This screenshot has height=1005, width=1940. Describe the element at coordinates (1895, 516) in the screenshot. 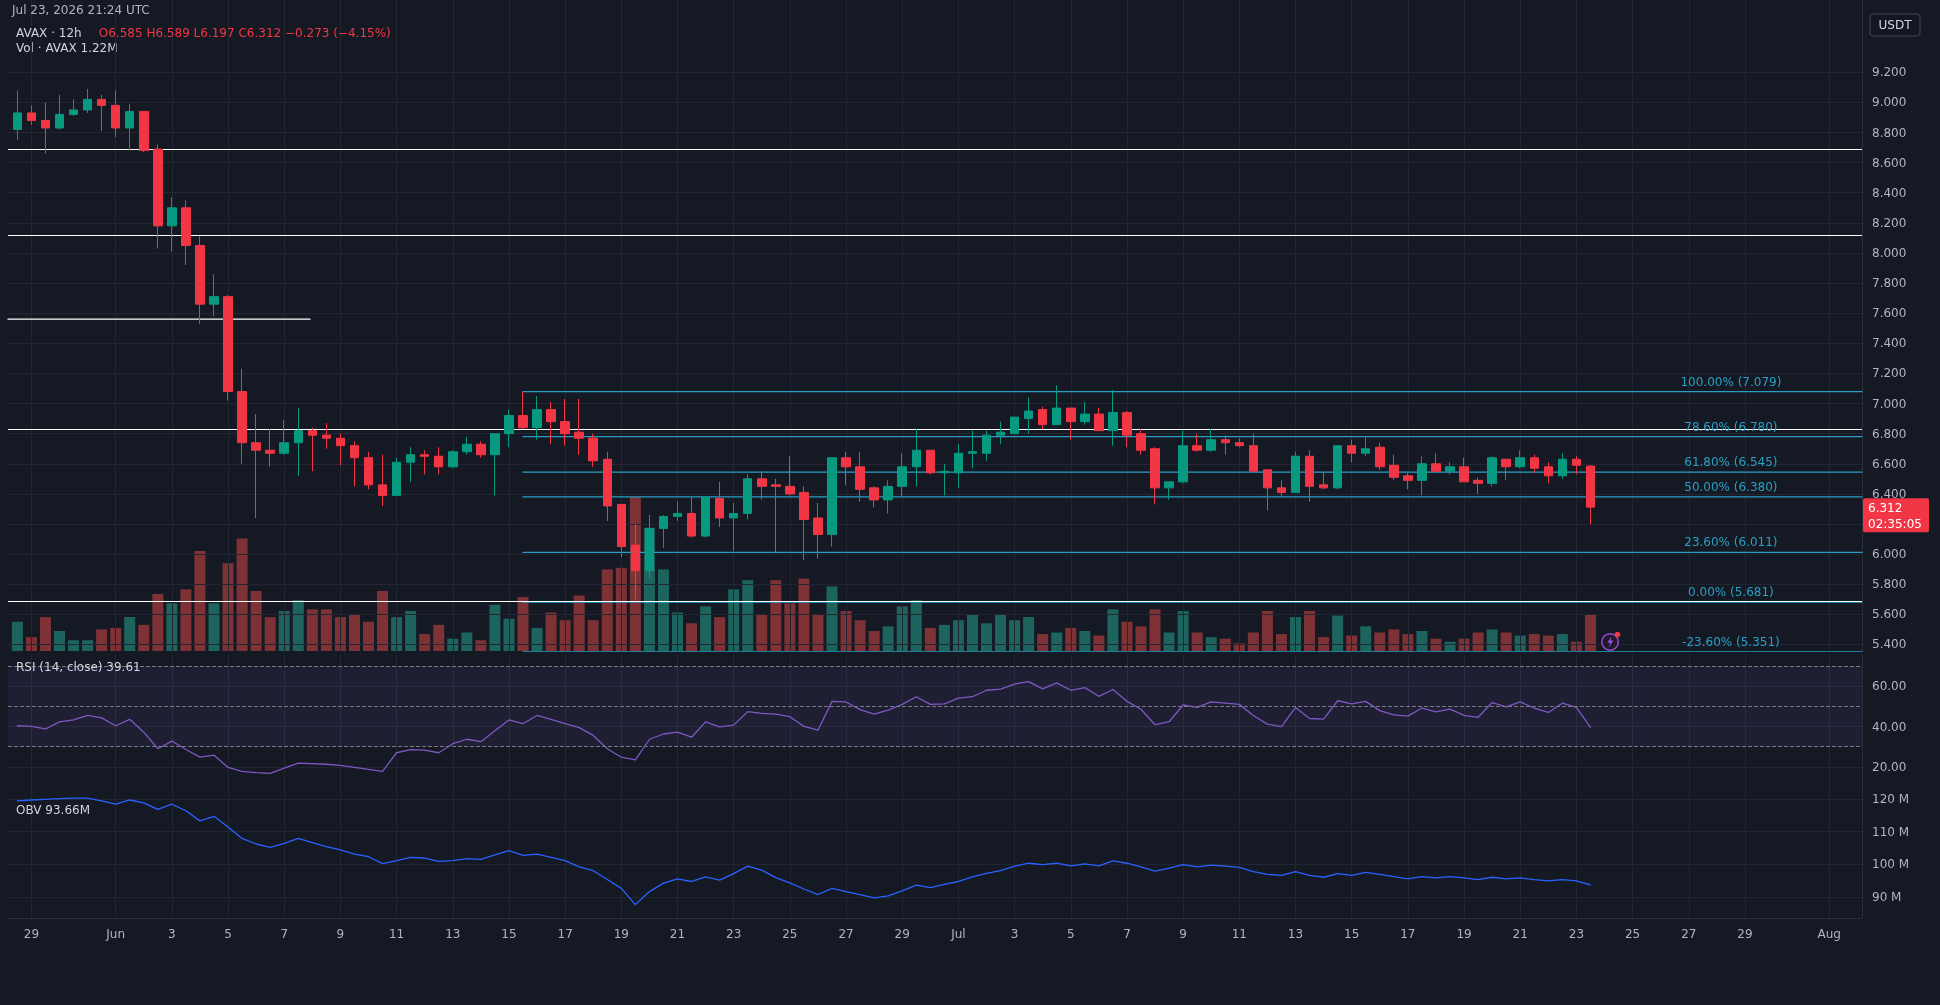

I see `text: 6.312 02:35:05` at that location.